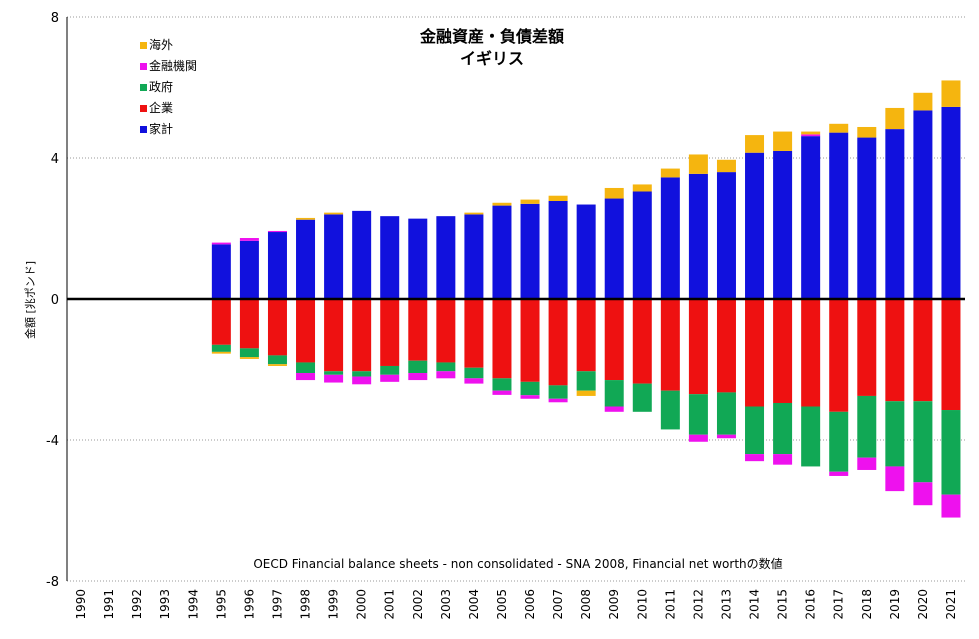  What do you see at coordinates (173, 65) in the screenshot?
I see `legend-label: 金融機関` at bounding box center [173, 65].